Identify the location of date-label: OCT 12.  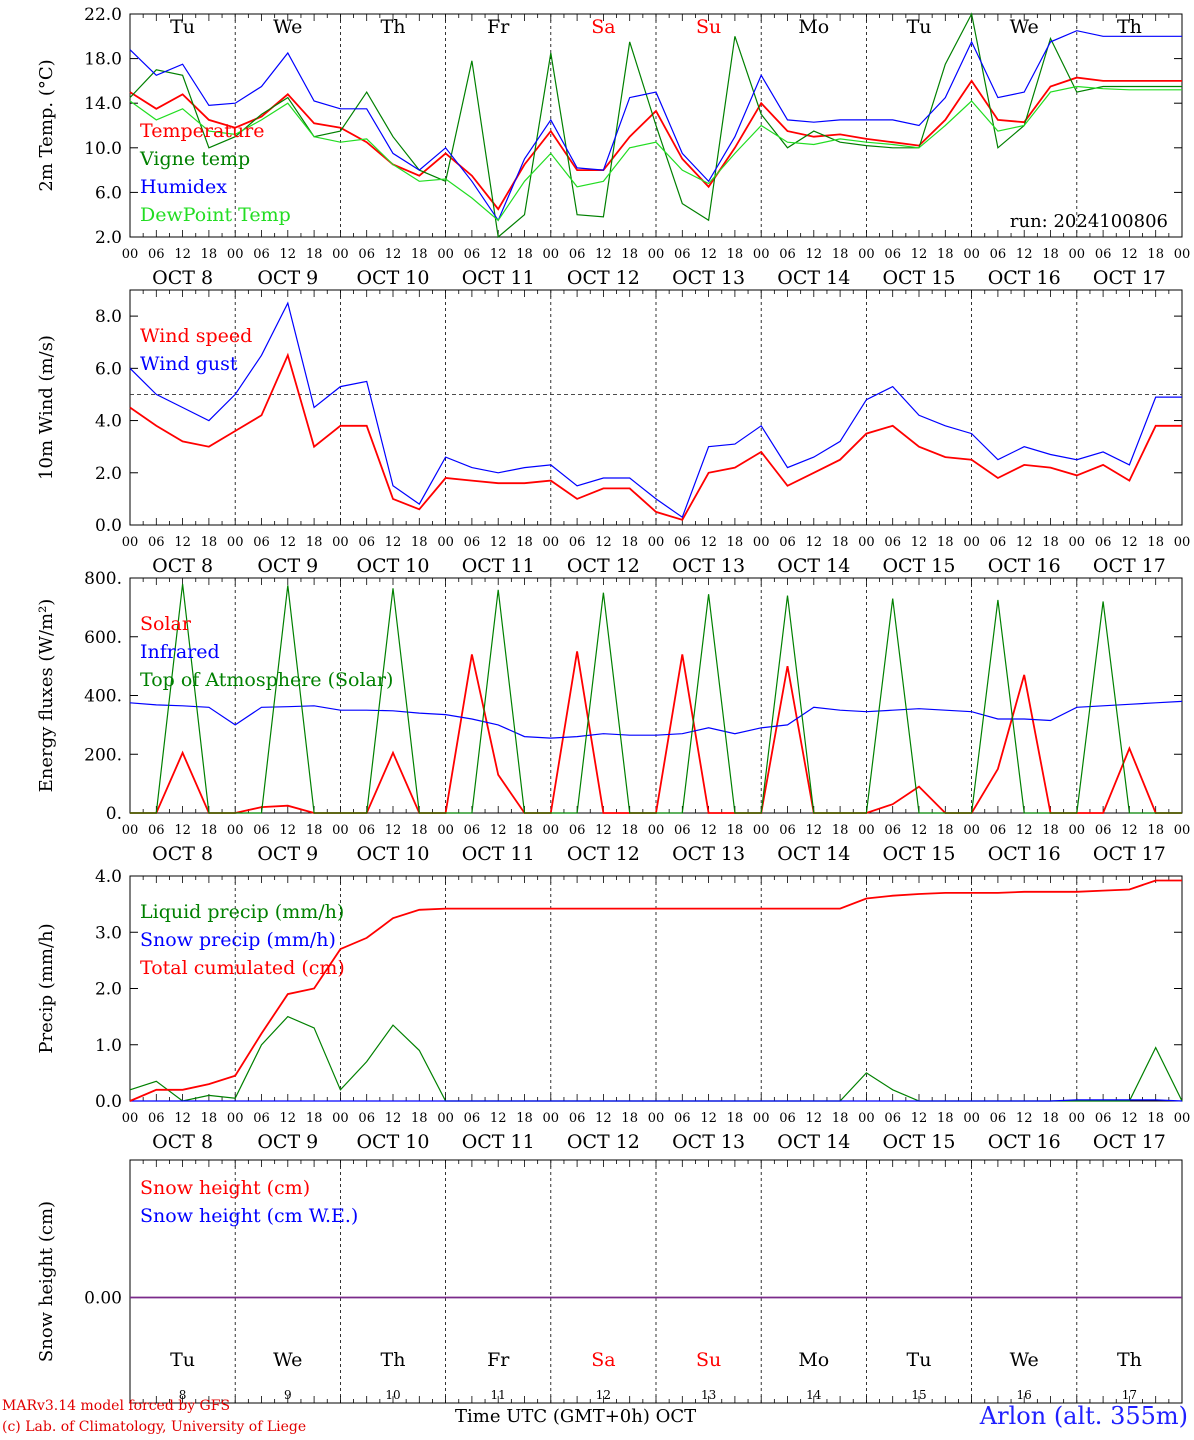
(603, 1142).